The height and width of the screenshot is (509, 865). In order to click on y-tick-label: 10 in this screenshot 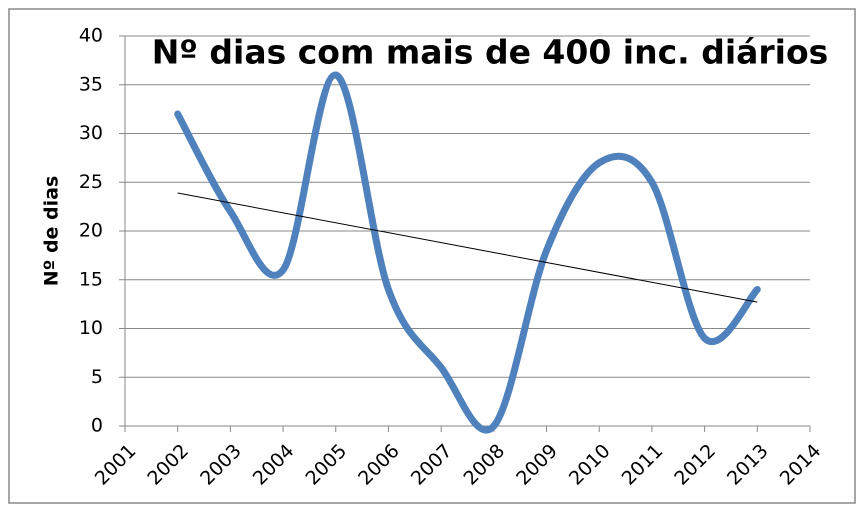, I will do `click(91, 328)`.